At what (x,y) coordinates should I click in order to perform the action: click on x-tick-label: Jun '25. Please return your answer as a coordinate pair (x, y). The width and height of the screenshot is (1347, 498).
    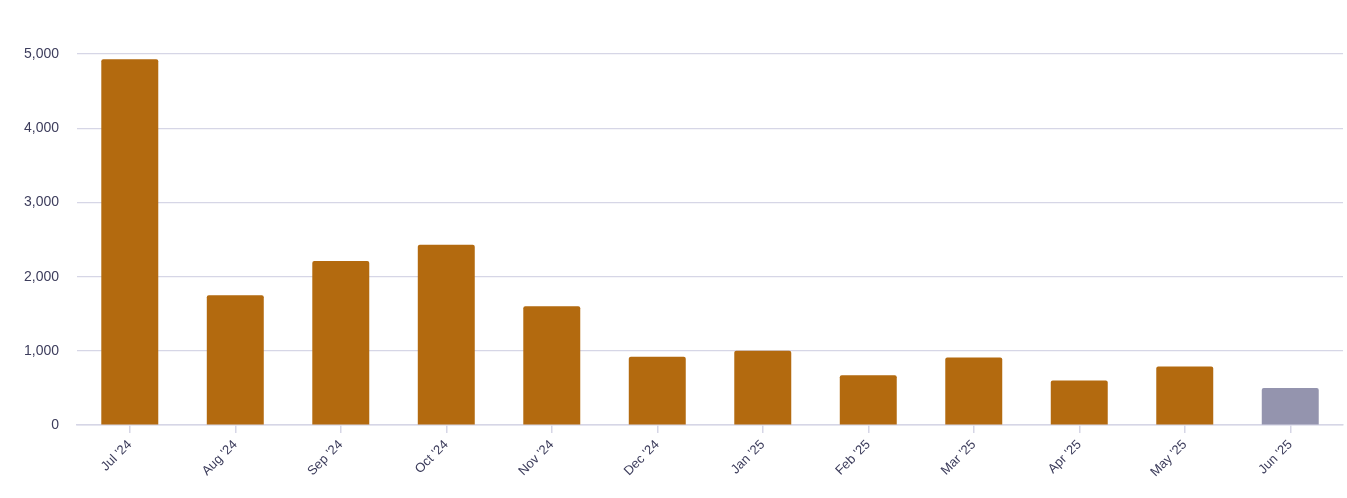
    Looking at the image, I should click on (1274, 456).